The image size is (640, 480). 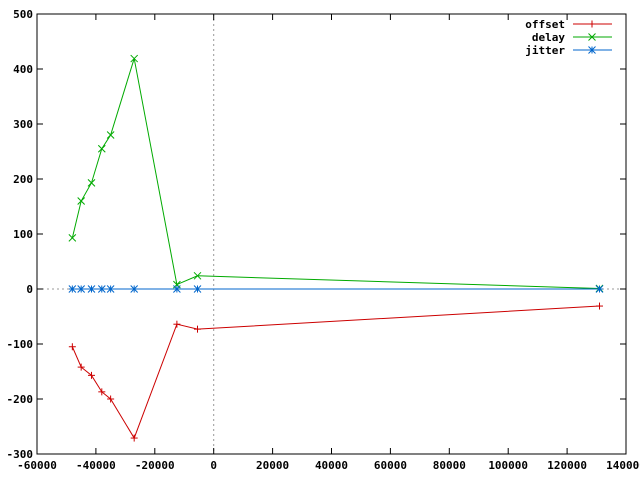 What do you see at coordinates (592, 24) in the screenshot?
I see `legend-marker-offset` at bounding box center [592, 24].